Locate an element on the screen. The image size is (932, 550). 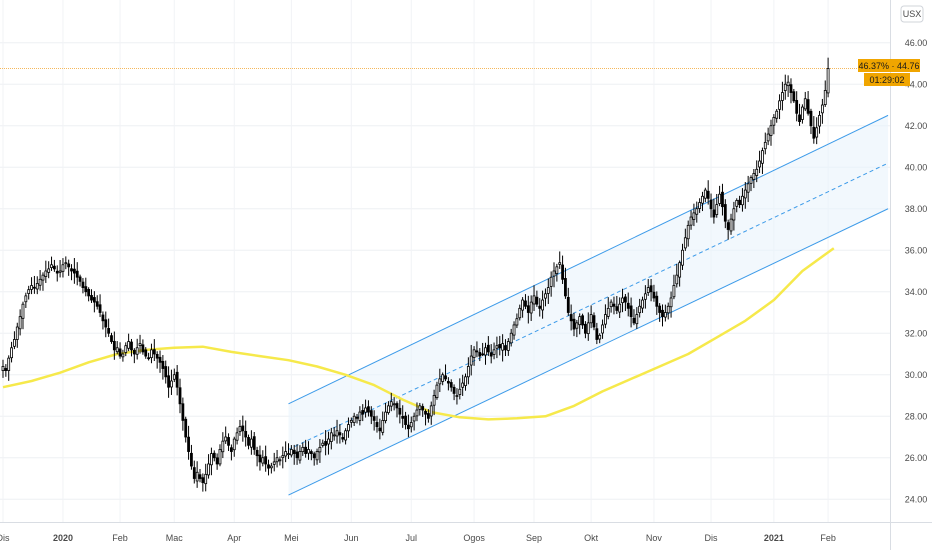
price-tag-label: 46.37% · 44.76 is located at coordinates (888, 66).